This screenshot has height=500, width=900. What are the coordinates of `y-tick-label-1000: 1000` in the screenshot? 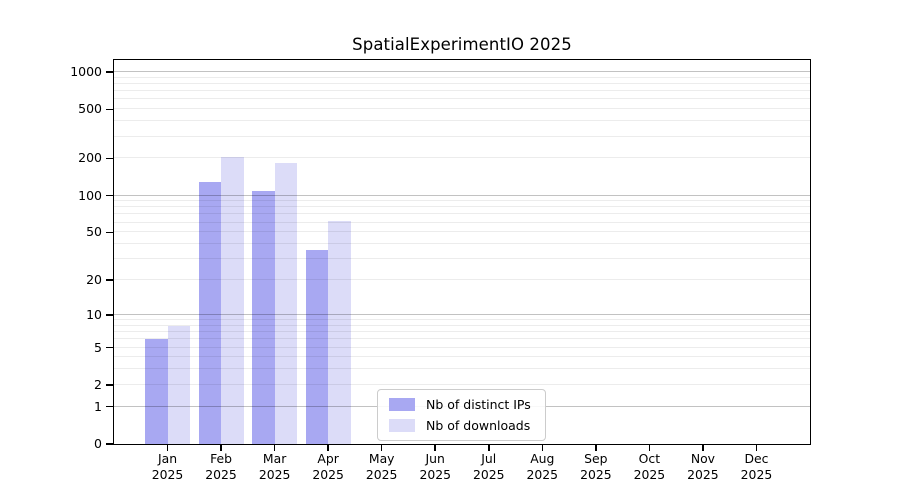 It's located at (86, 71).